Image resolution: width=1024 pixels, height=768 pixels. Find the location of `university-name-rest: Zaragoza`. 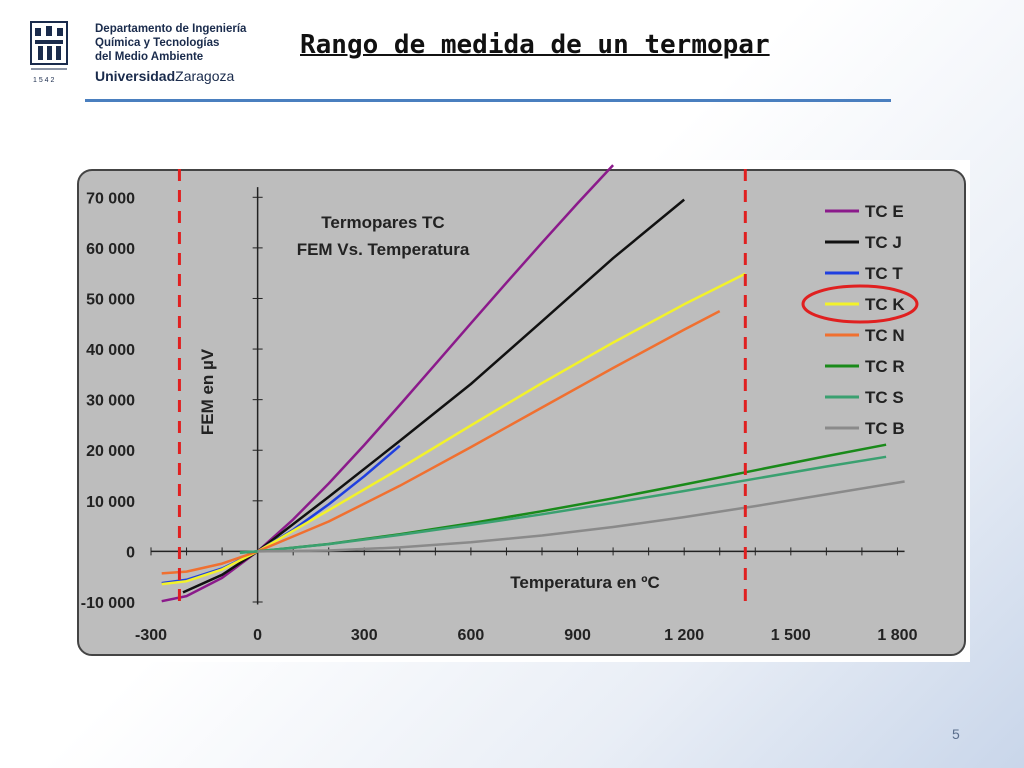

university-name-rest: Zaragoza is located at coordinates (205, 76).